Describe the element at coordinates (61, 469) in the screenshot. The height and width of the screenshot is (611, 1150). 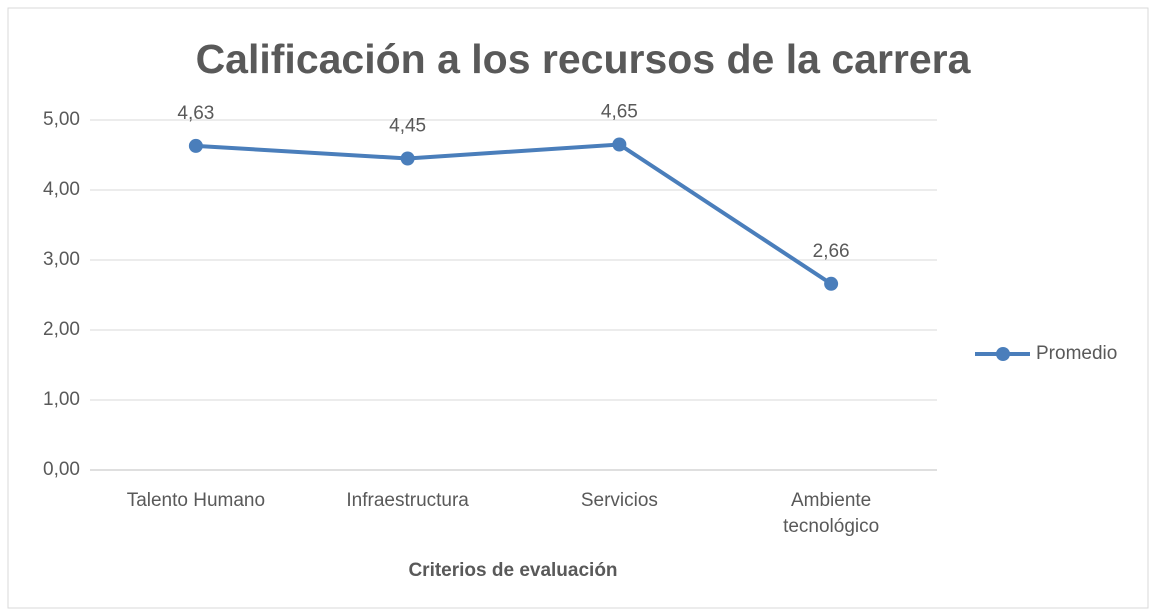
I see `y-tick-label: 0,00` at that location.